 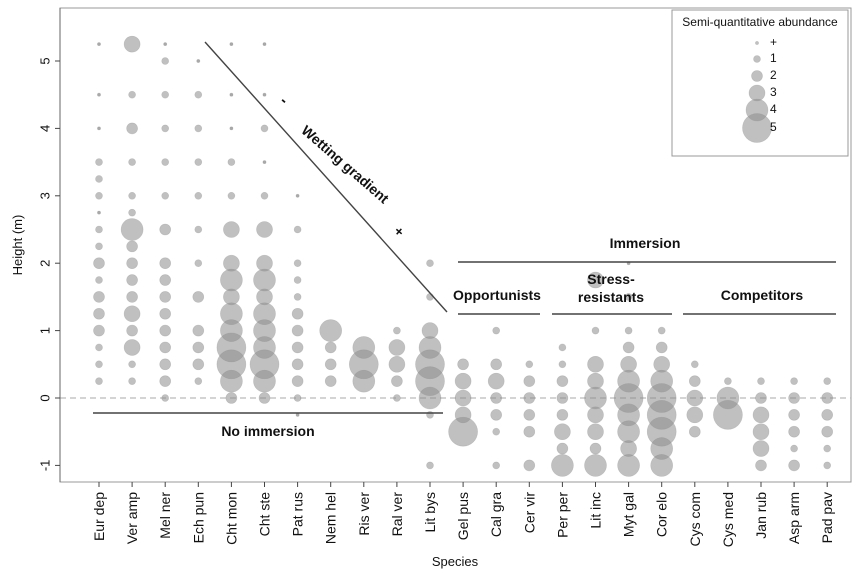 I want to click on series-pat-rus, so click(x=297, y=305).